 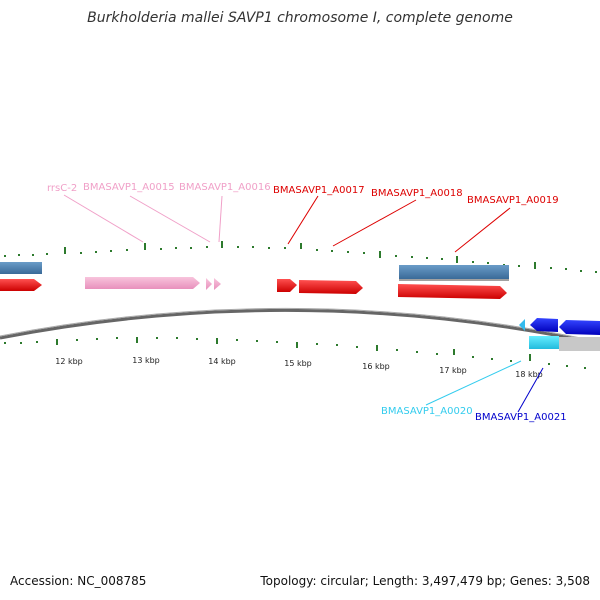 What do you see at coordinates (331, 287) in the screenshot?
I see `cds-arrow-A0018` at bounding box center [331, 287].